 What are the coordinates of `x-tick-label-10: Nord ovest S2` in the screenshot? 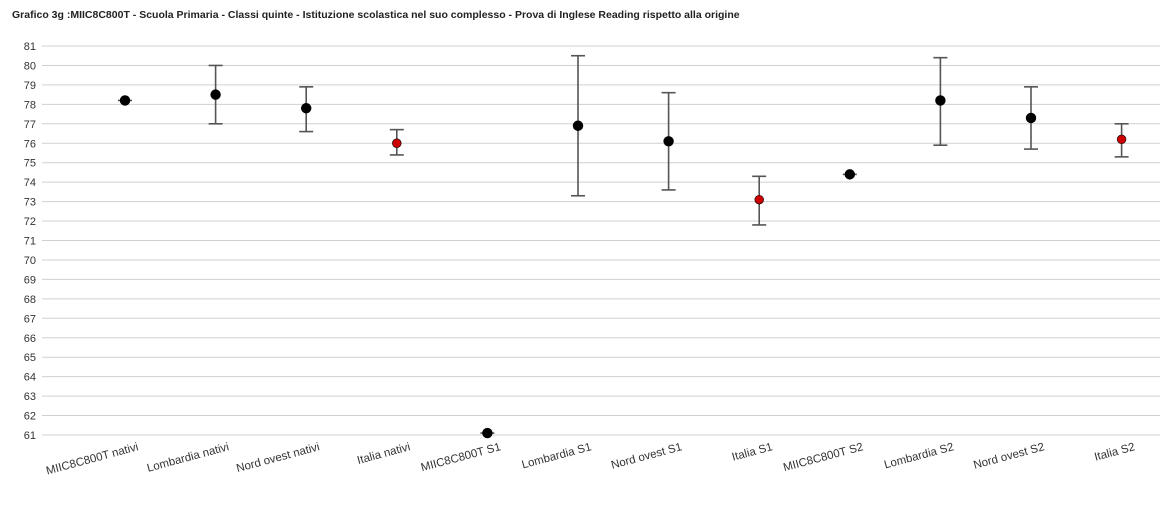 It's located at (1008, 456).